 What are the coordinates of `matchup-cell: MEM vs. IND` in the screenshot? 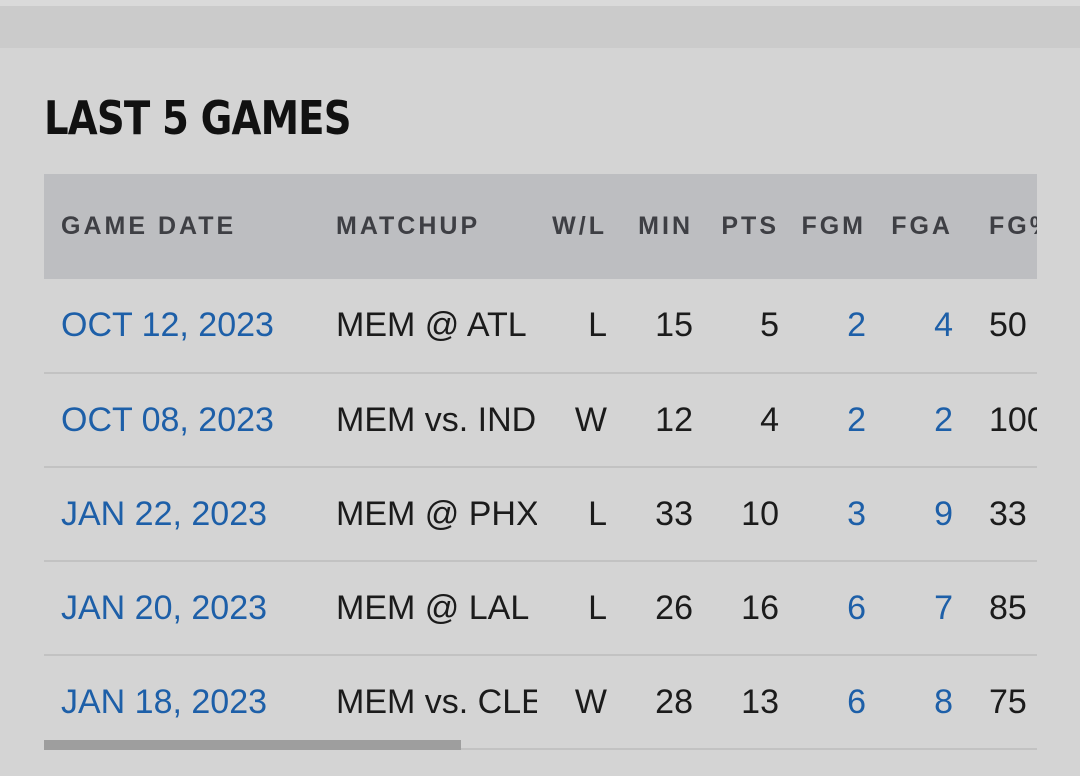 It's located at (436, 419).